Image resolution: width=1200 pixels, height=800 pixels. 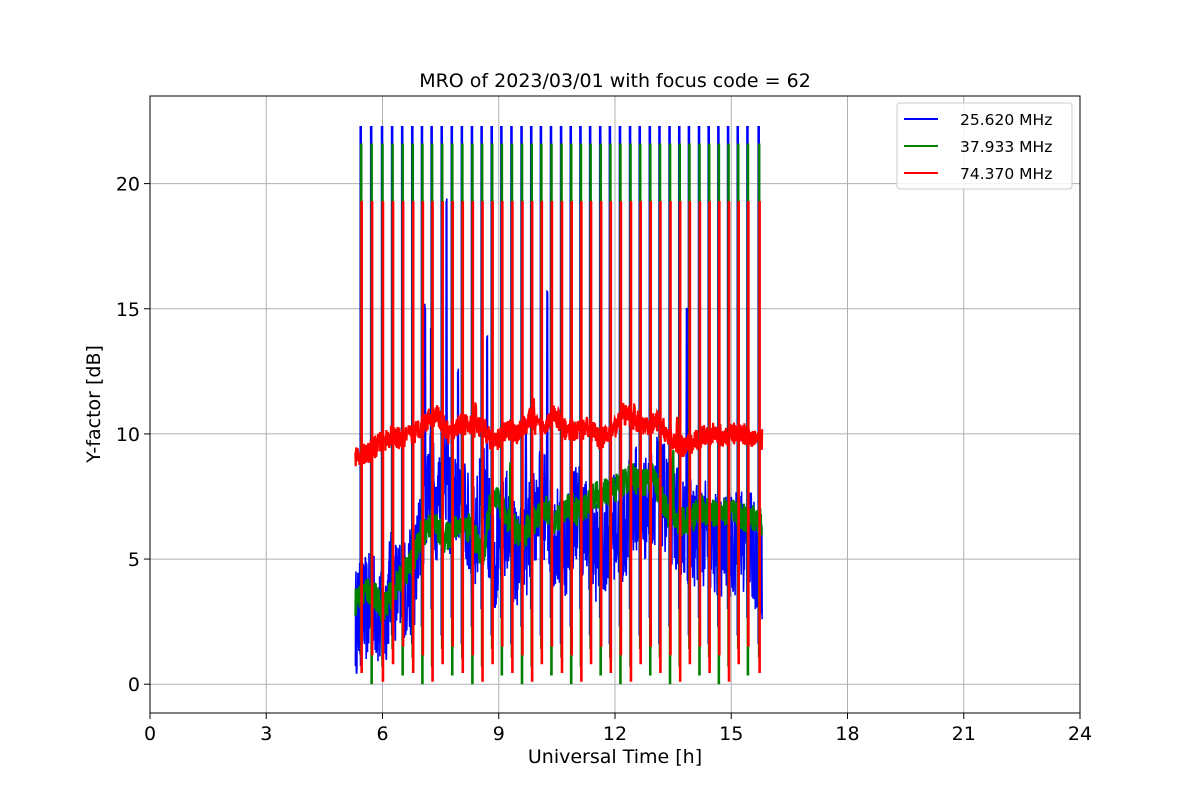 I want to click on chart-title: MRO of 2023/03/01 with focus code = 62, so click(x=615, y=81).